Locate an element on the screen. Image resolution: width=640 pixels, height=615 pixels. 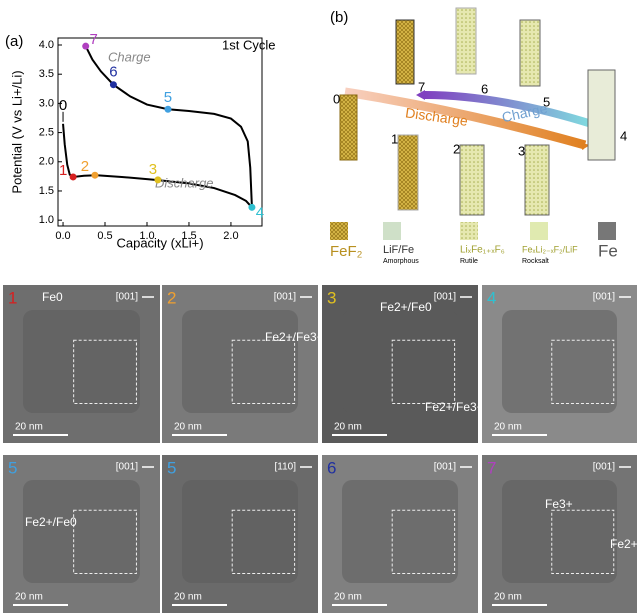
legend-text: FeF₂ is located at coordinates (346, 251).